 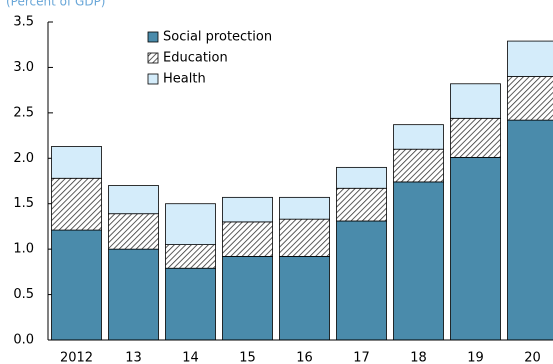 What do you see at coordinates (23, 249) in the screenshot?
I see `y-tick-label: 1.0` at bounding box center [23, 249].